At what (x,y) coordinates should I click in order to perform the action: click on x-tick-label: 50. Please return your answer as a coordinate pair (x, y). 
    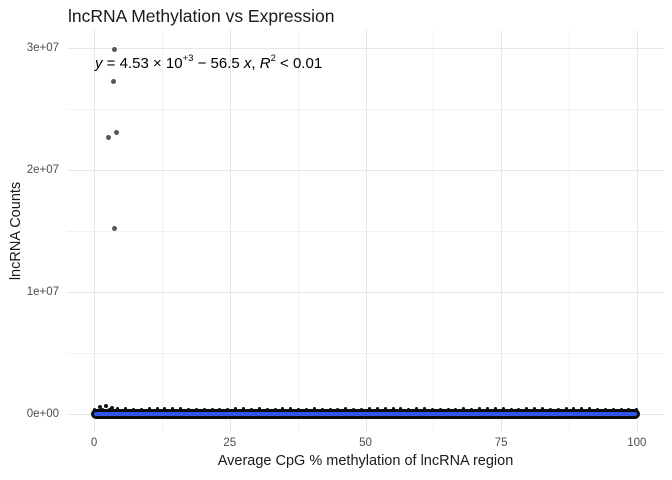
    Looking at the image, I should click on (365, 443).